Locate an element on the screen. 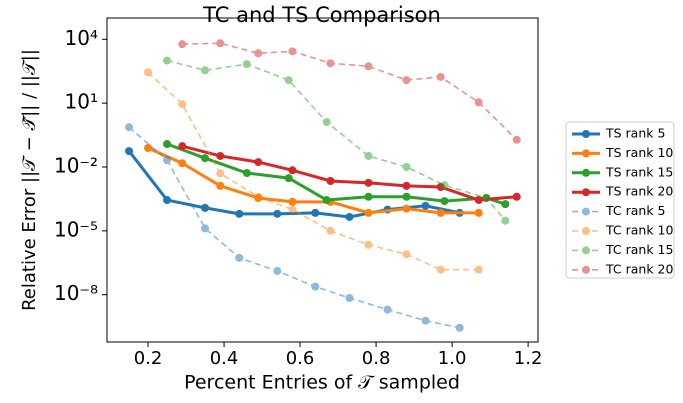 This screenshot has height=403, width=683. legend-label: TS rank 20 is located at coordinates (639, 191).